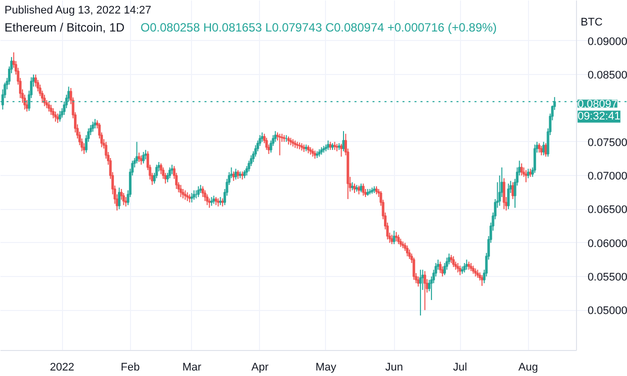 The image size is (627, 376). Describe the element at coordinates (607, 210) in the screenshot. I see `y-tick-label: 0.06500` at that location.